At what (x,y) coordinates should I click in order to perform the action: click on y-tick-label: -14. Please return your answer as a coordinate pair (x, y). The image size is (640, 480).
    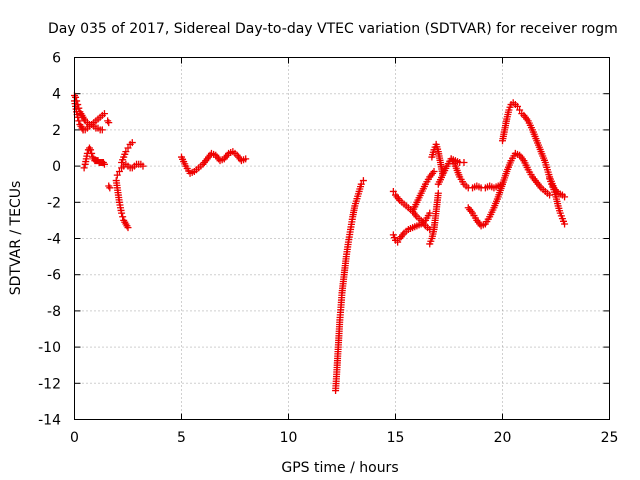
    Looking at the image, I should click on (49, 421).